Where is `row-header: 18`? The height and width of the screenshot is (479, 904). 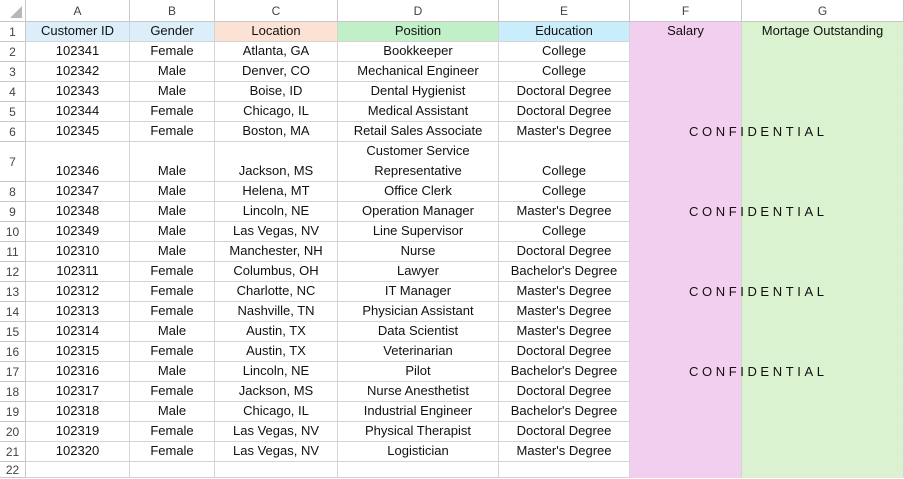
row-header: 18 is located at coordinates (13, 392).